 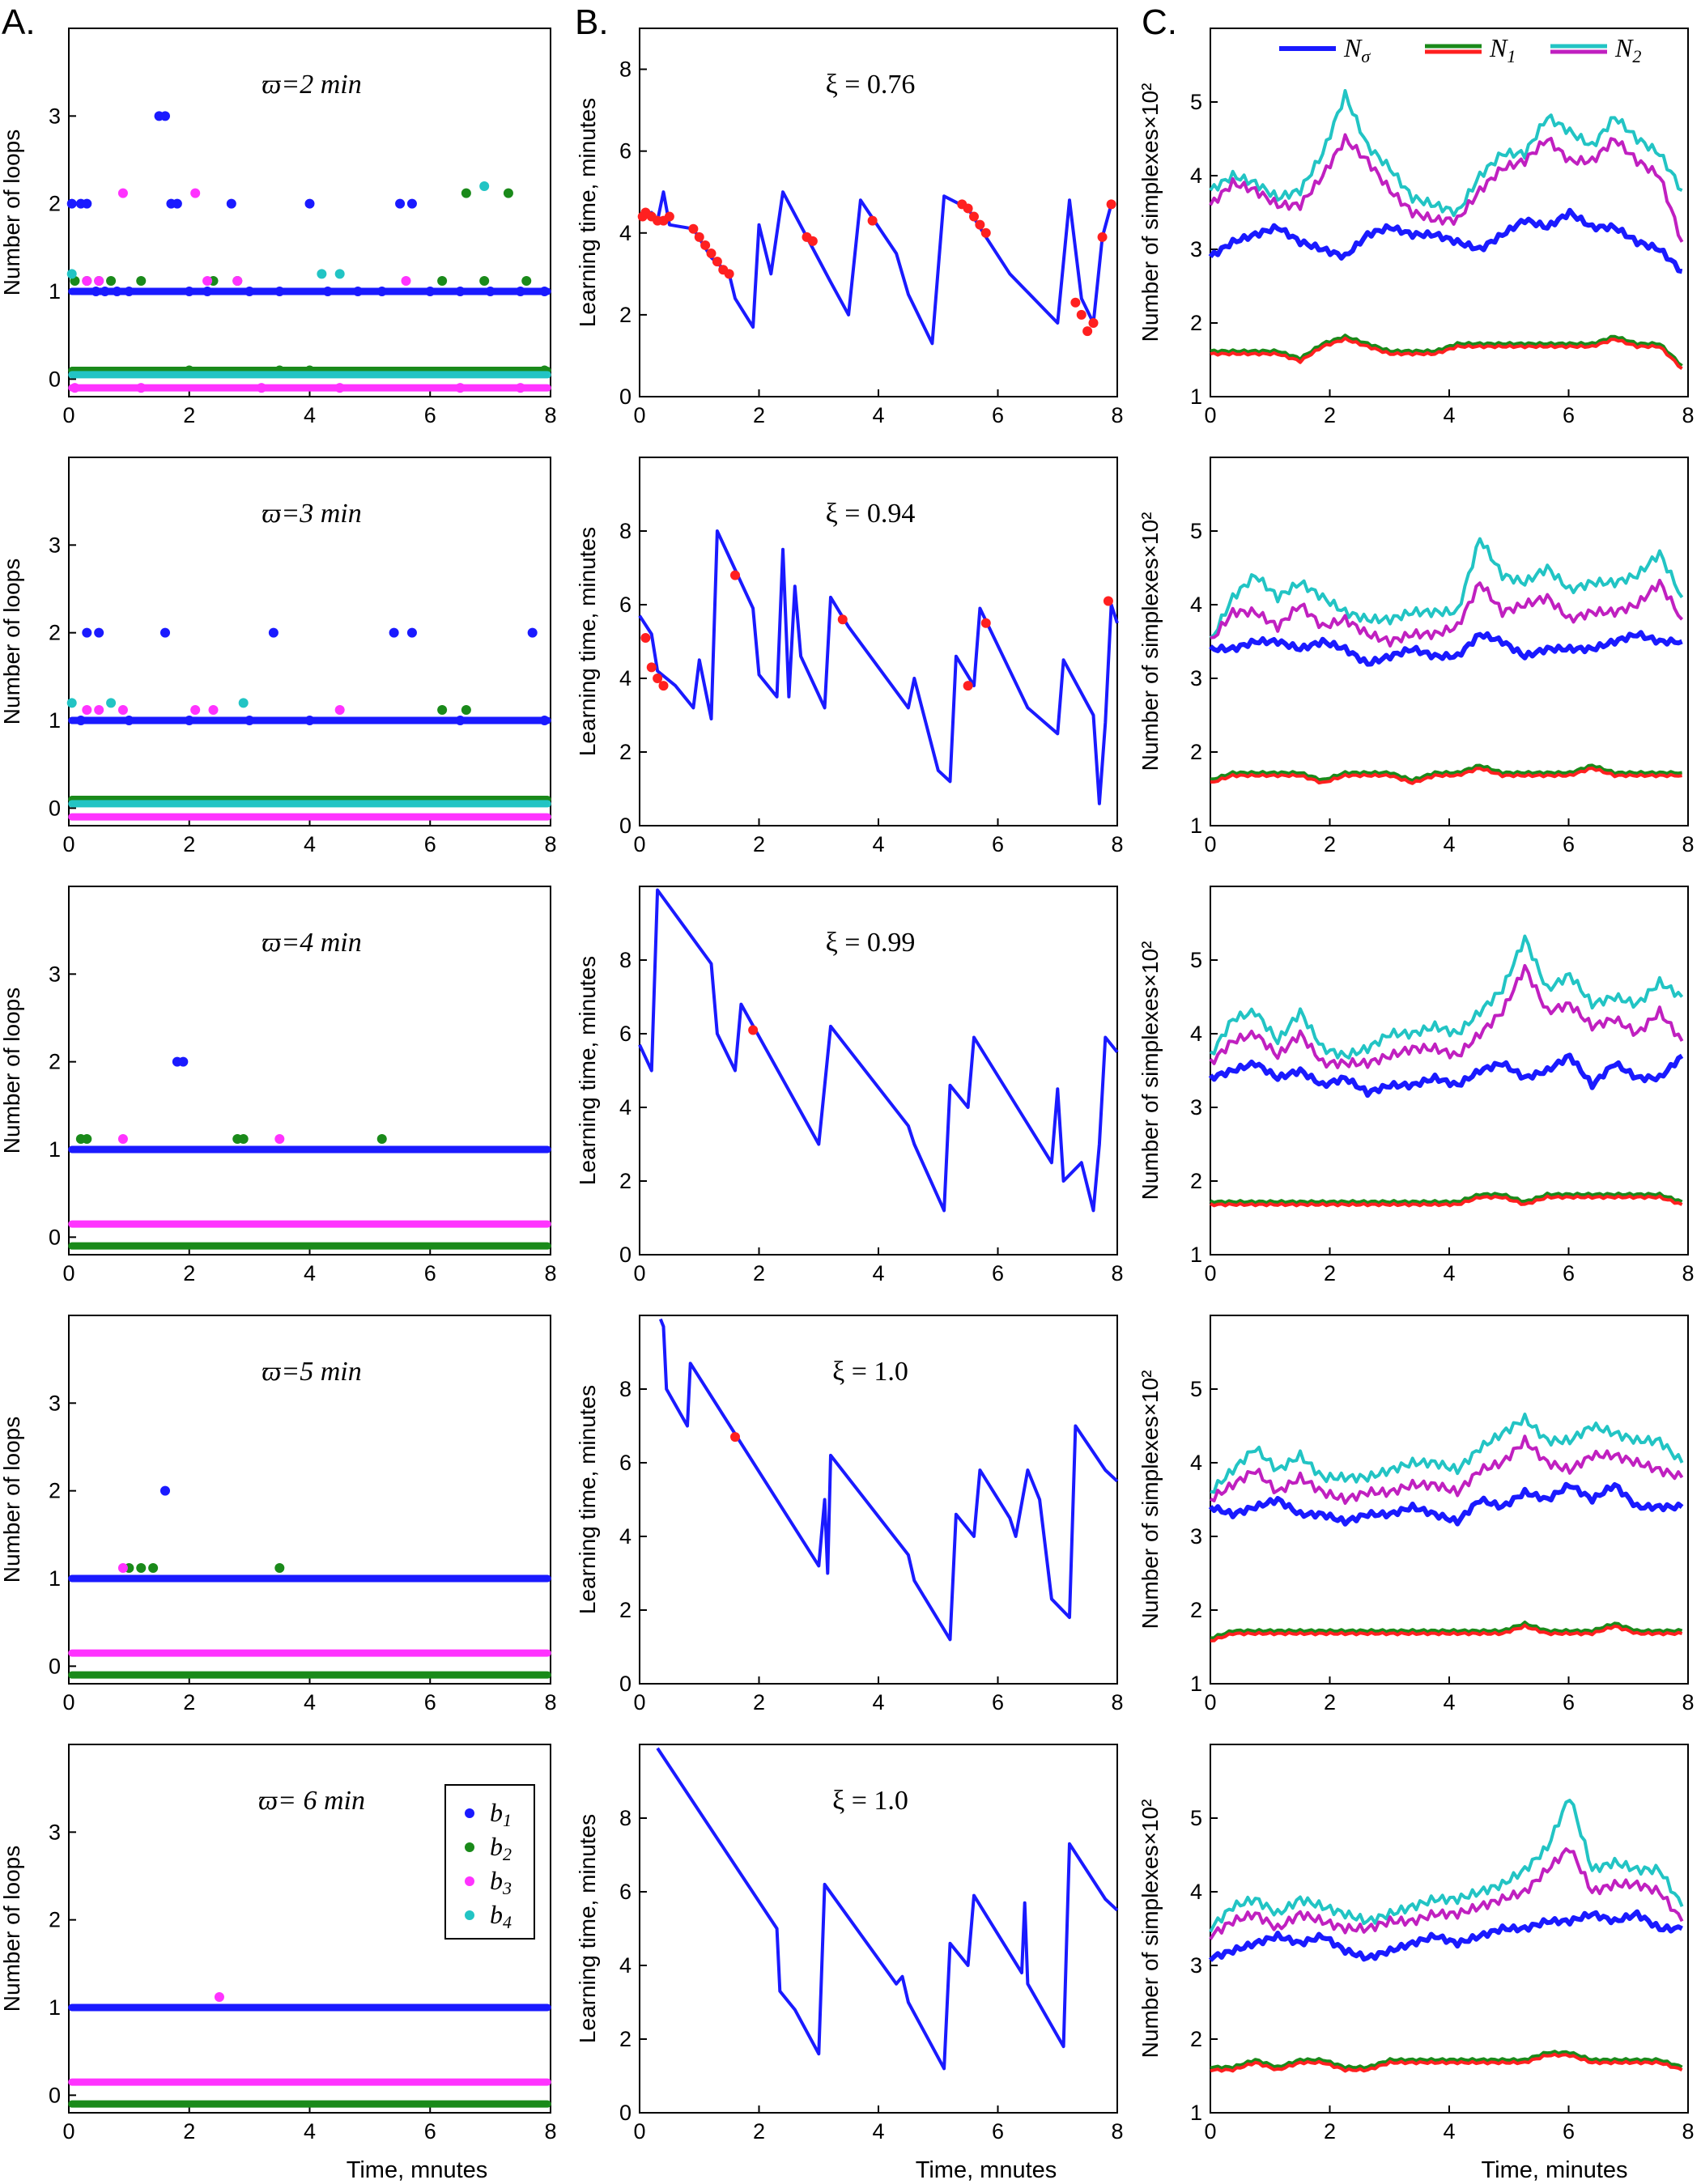 What do you see at coordinates (278, 657) in the screenshot?
I see `panel-a-row-2: 0 2 4 6 8 0 1 2 3 Number of loops ϖ=3 min` at bounding box center [278, 657].